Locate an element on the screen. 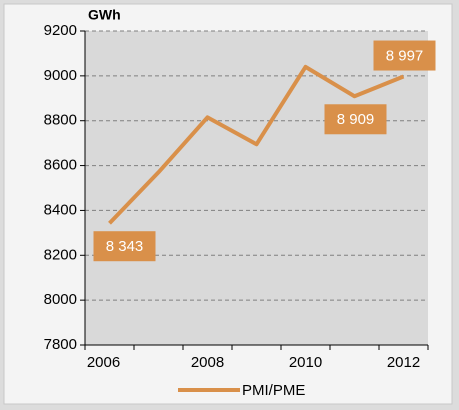  y-tick-label: 7800 is located at coordinates (60, 344).